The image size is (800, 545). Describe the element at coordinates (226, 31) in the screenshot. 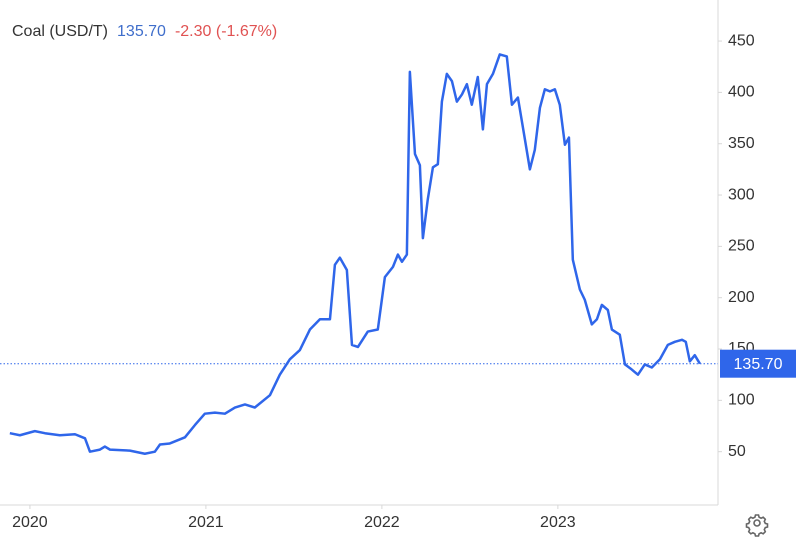

I see `price-change: -2.30 (-1.67%)` at that location.